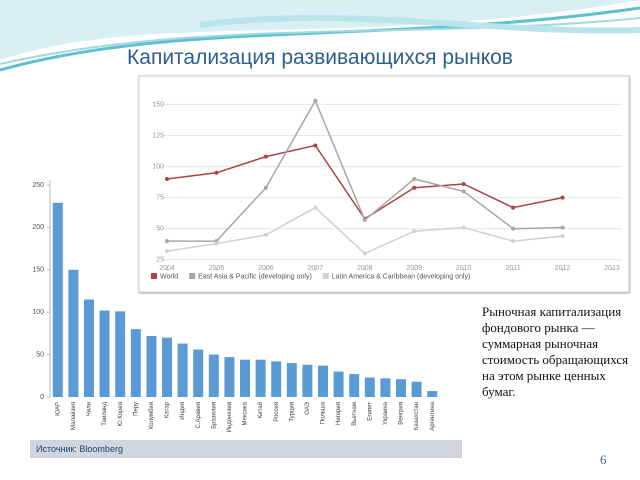 The height and width of the screenshot is (480, 640). Describe the element at coordinates (563, 268) in the screenshot. I see `x-tick-label: 2012` at that location.